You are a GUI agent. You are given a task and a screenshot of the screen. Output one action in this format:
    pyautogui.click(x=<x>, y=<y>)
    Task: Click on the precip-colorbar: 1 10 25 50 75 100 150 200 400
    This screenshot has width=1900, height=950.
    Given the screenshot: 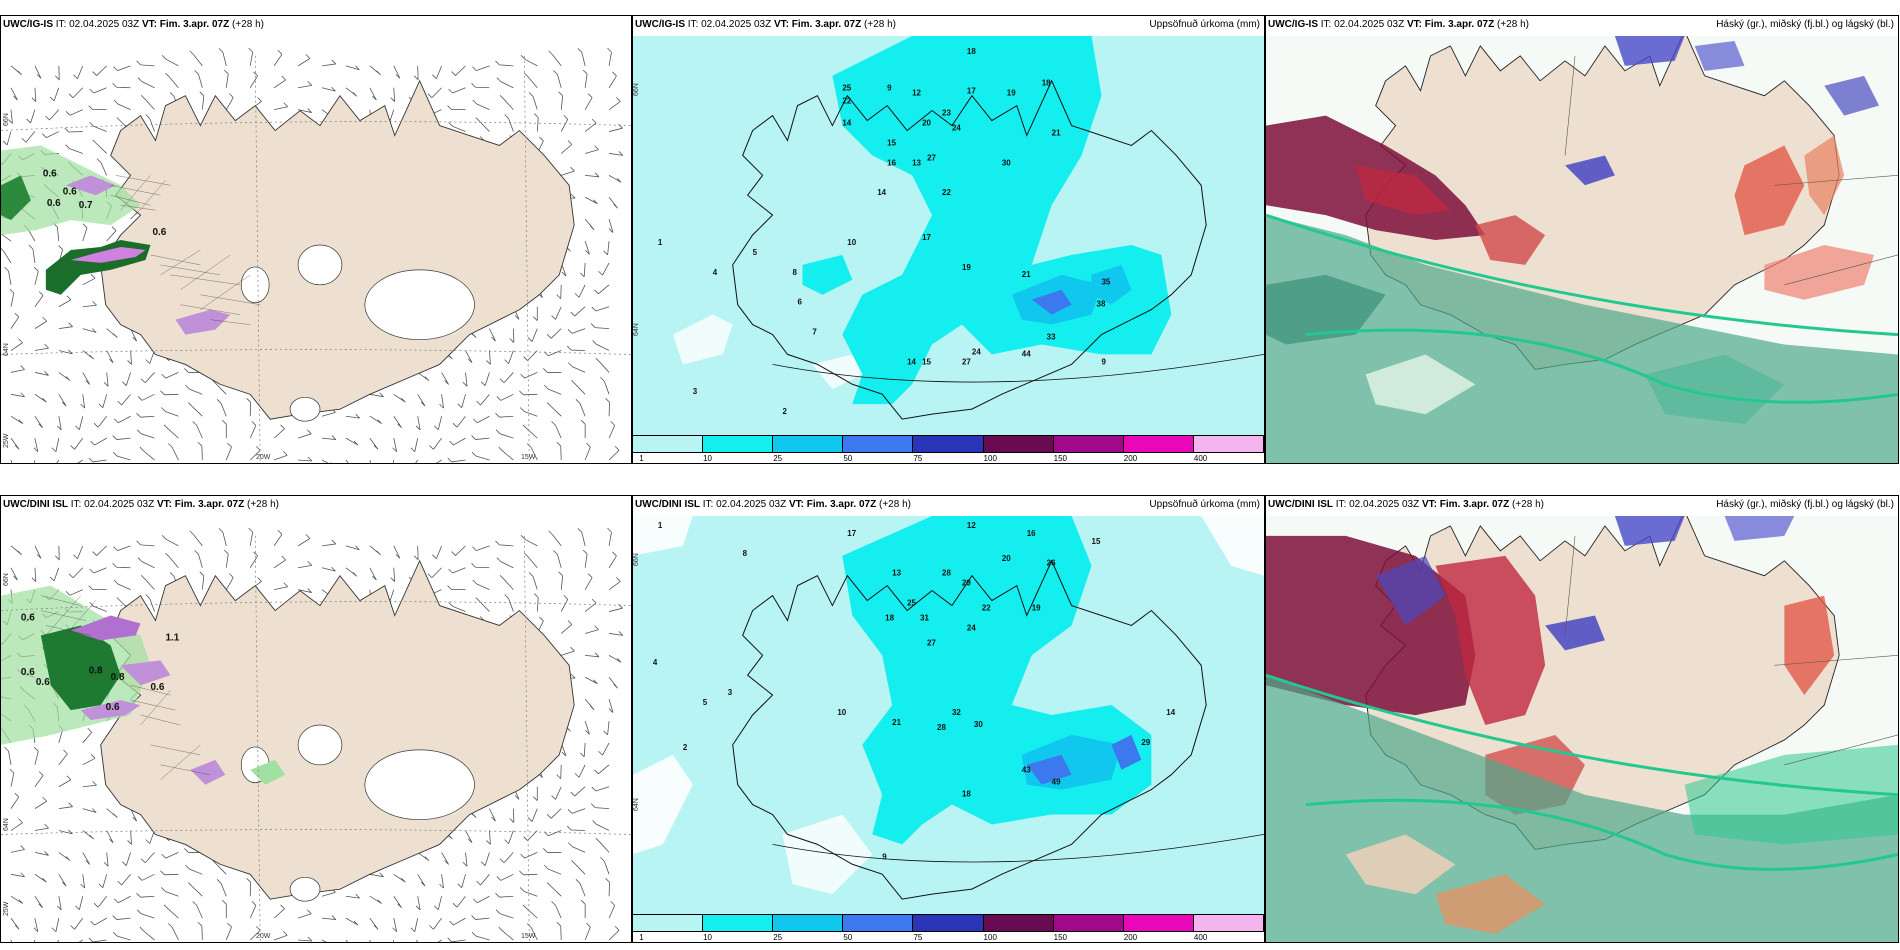 What is the action you would take?
    pyautogui.click(x=948, y=928)
    